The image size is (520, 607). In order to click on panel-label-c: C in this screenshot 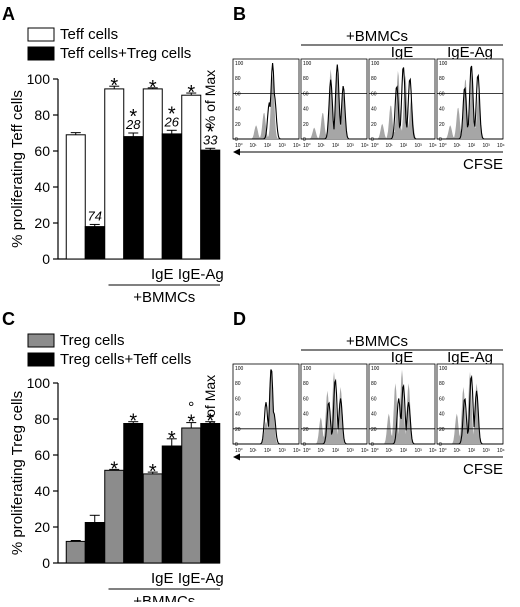, I will do `click(8, 319)`.